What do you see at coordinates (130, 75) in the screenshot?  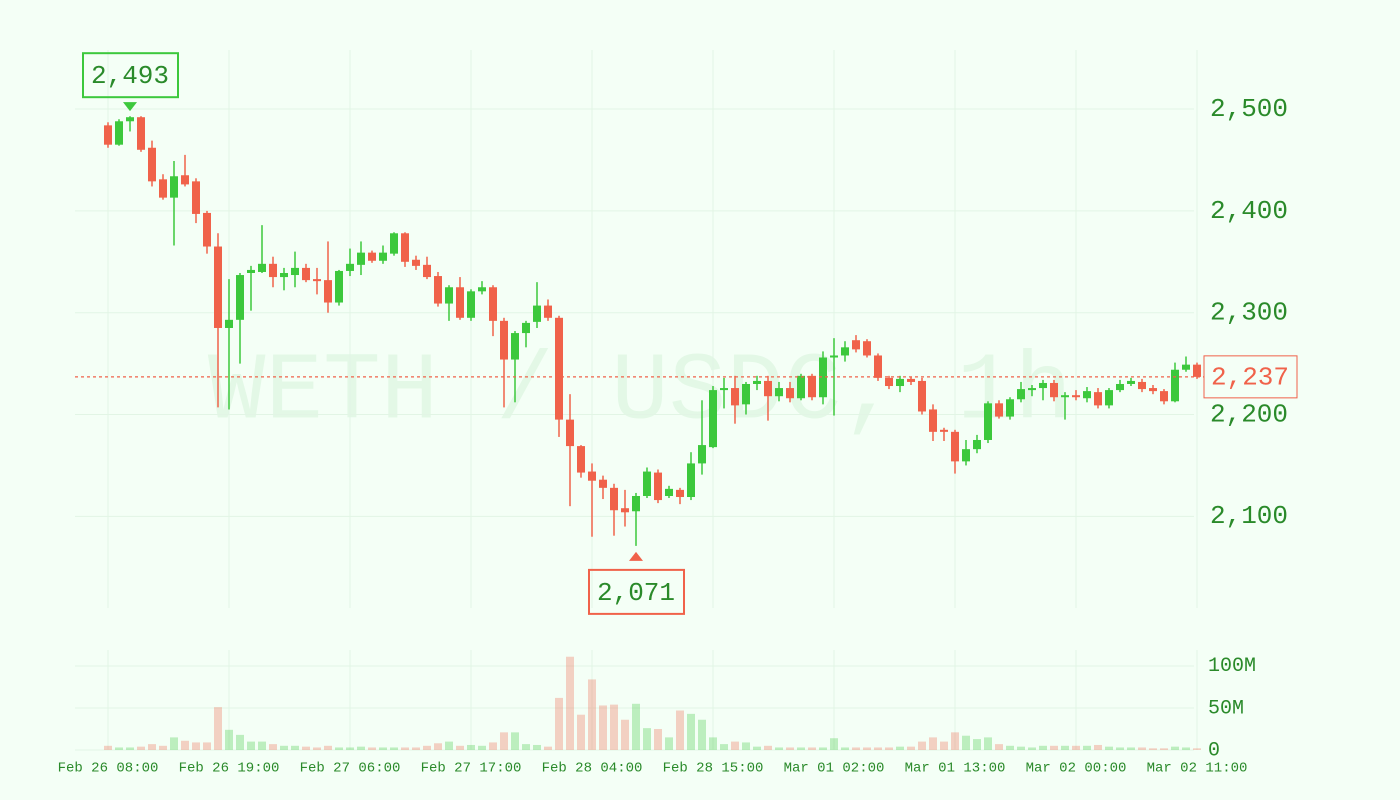 I see `high-label-box` at bounding box center [130, 75].